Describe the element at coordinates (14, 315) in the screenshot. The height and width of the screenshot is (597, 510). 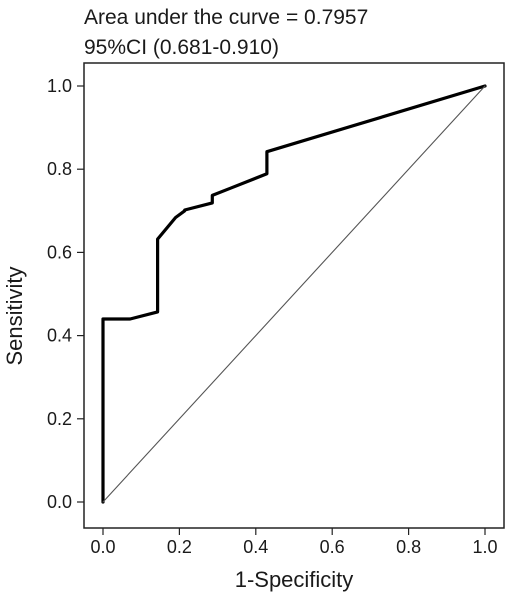
I see `y-axis-title: Sensitivity` at that location.